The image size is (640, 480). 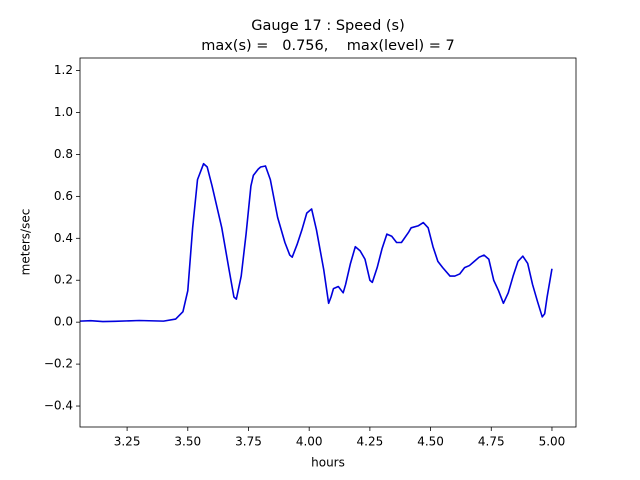 What do you see at coordinates (248, 442) in the screenshot?
I see `x-tick-label: 3.75` at bounding box center [248, 442].